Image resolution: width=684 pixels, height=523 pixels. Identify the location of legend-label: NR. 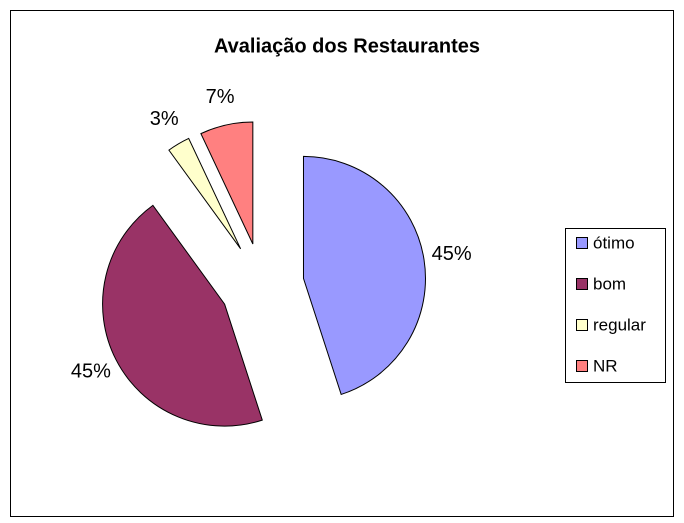
(605, 365).